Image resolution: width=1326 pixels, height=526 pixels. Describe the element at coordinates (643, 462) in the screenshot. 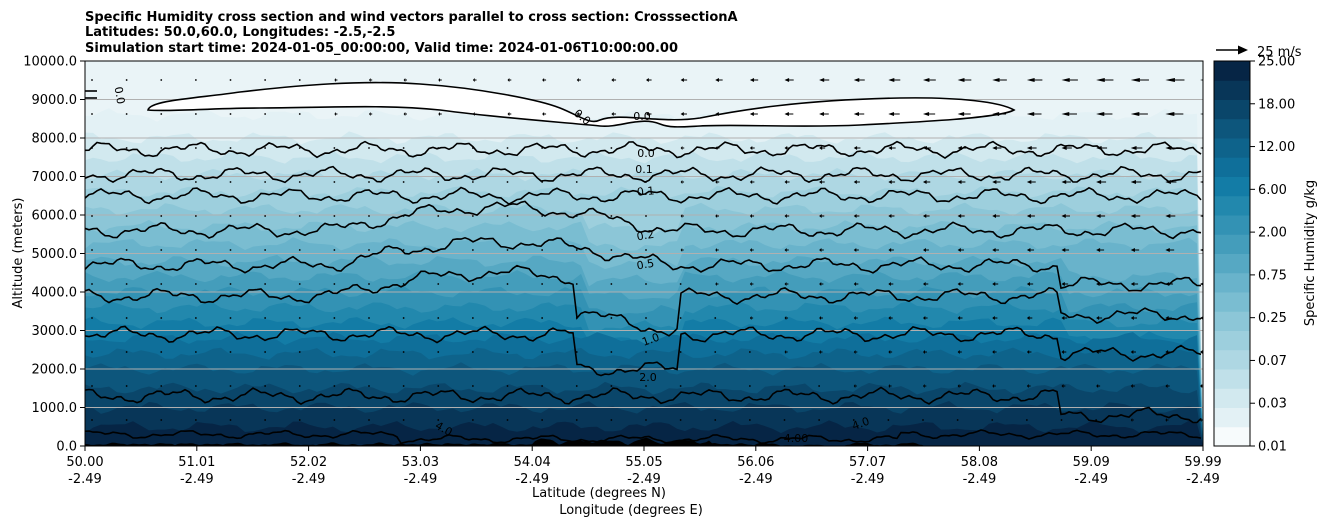

I see `x-tick-label-lat: 55.05` at that location.